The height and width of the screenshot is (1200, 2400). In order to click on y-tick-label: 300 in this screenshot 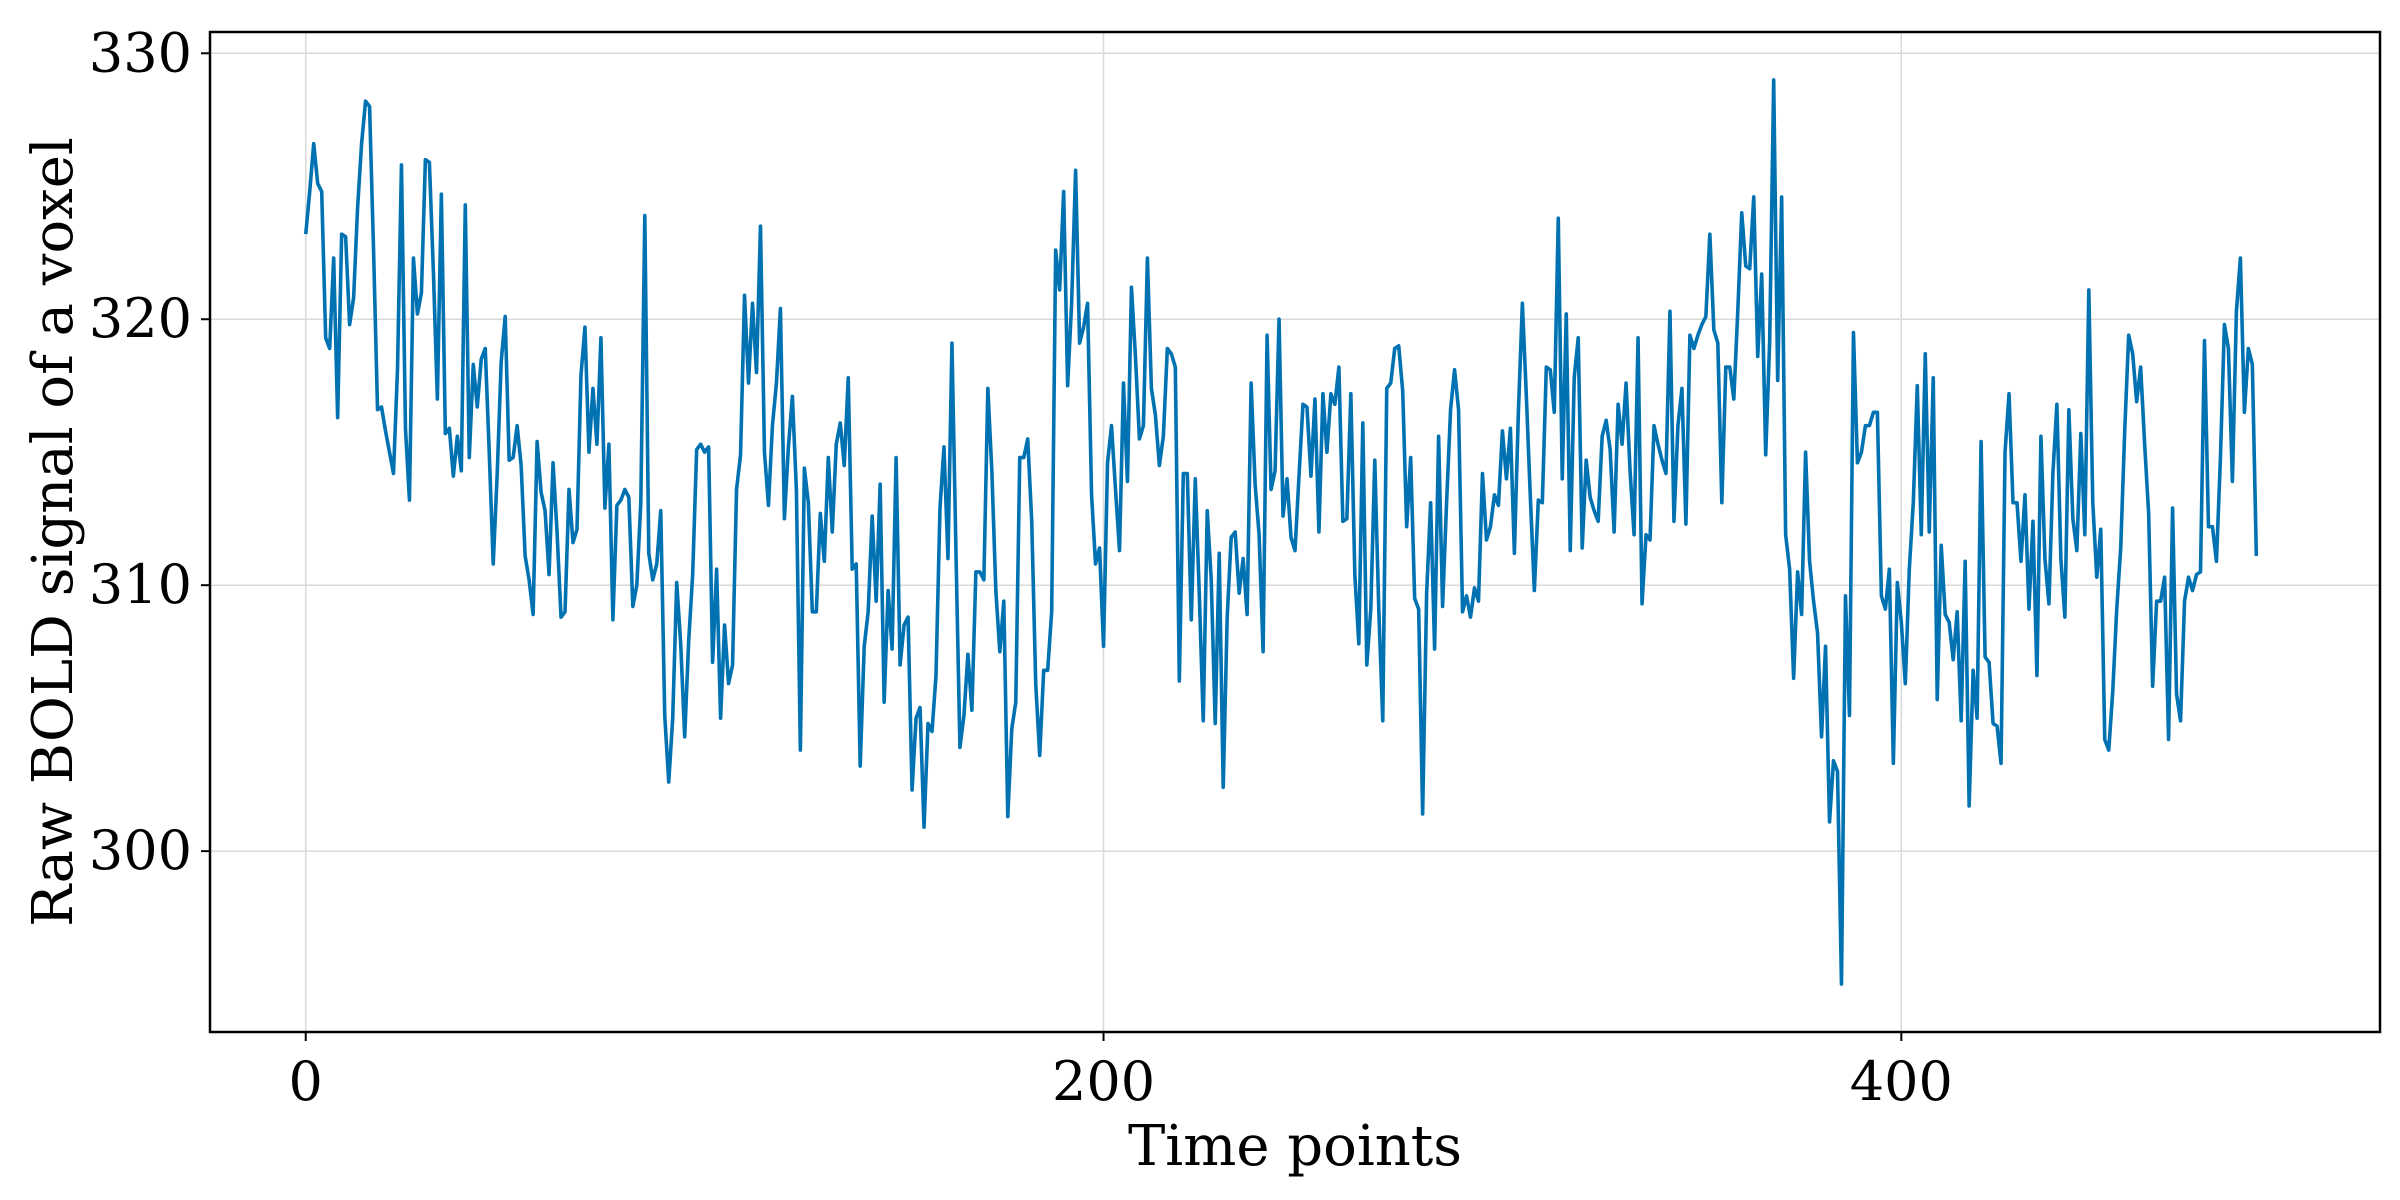, I will do `click(140, 850)`.